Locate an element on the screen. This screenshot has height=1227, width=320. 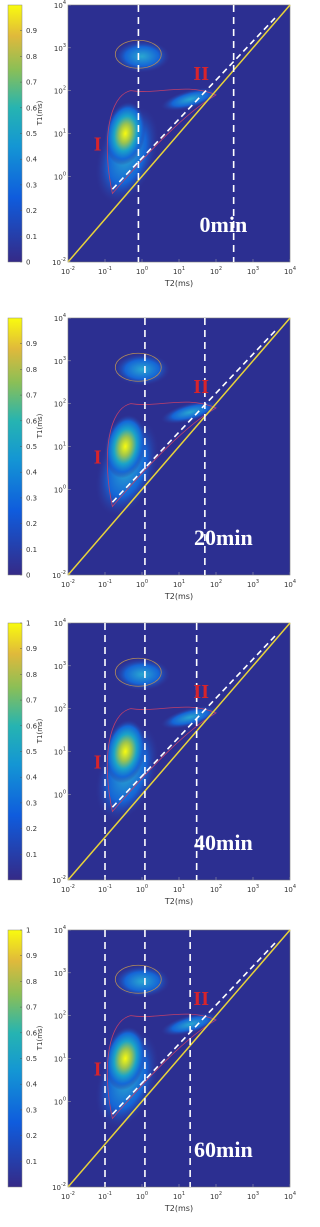
colorbar-tick-label: 1 is located at coordinates (28, 624).